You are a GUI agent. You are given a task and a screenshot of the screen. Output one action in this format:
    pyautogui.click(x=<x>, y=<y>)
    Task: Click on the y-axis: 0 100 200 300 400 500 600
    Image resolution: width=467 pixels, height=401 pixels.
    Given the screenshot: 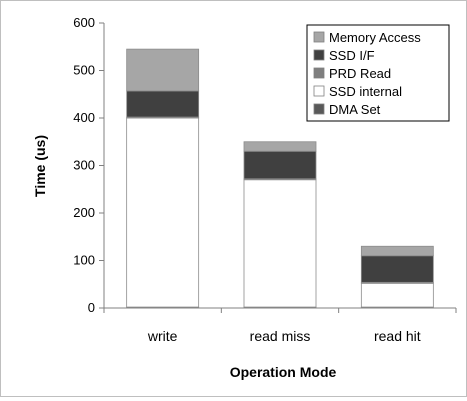 What is the action you would take?
    pyautogui.click(x=89, y=165)
    